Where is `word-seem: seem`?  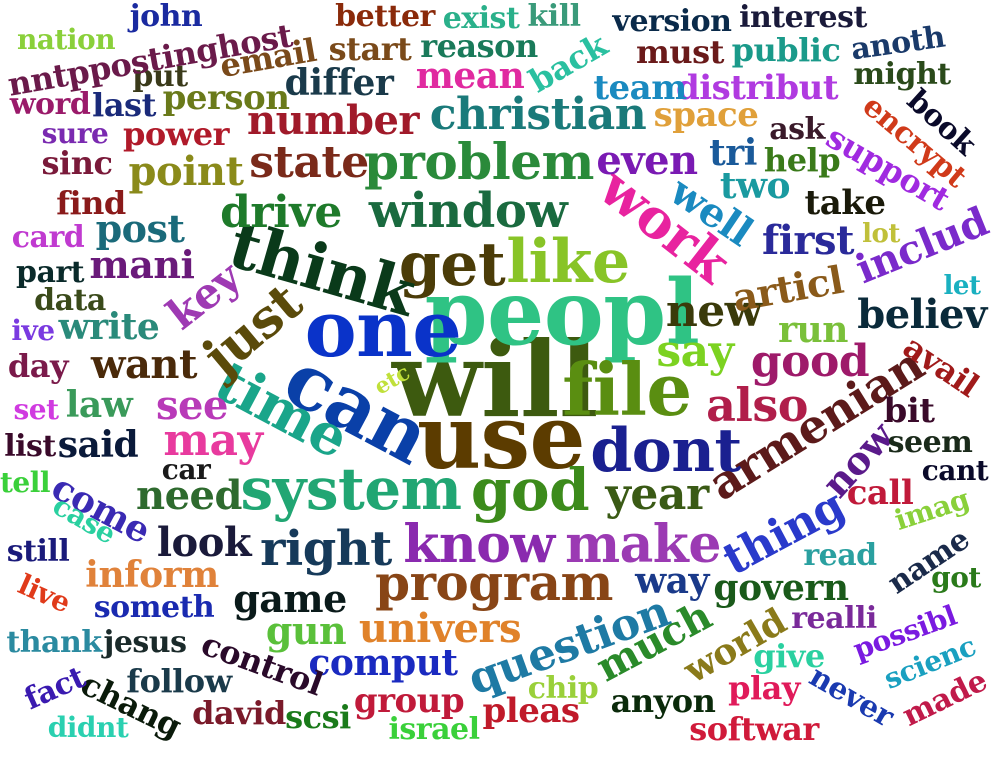 word-seem: seem is located at coordinates (930, 442).